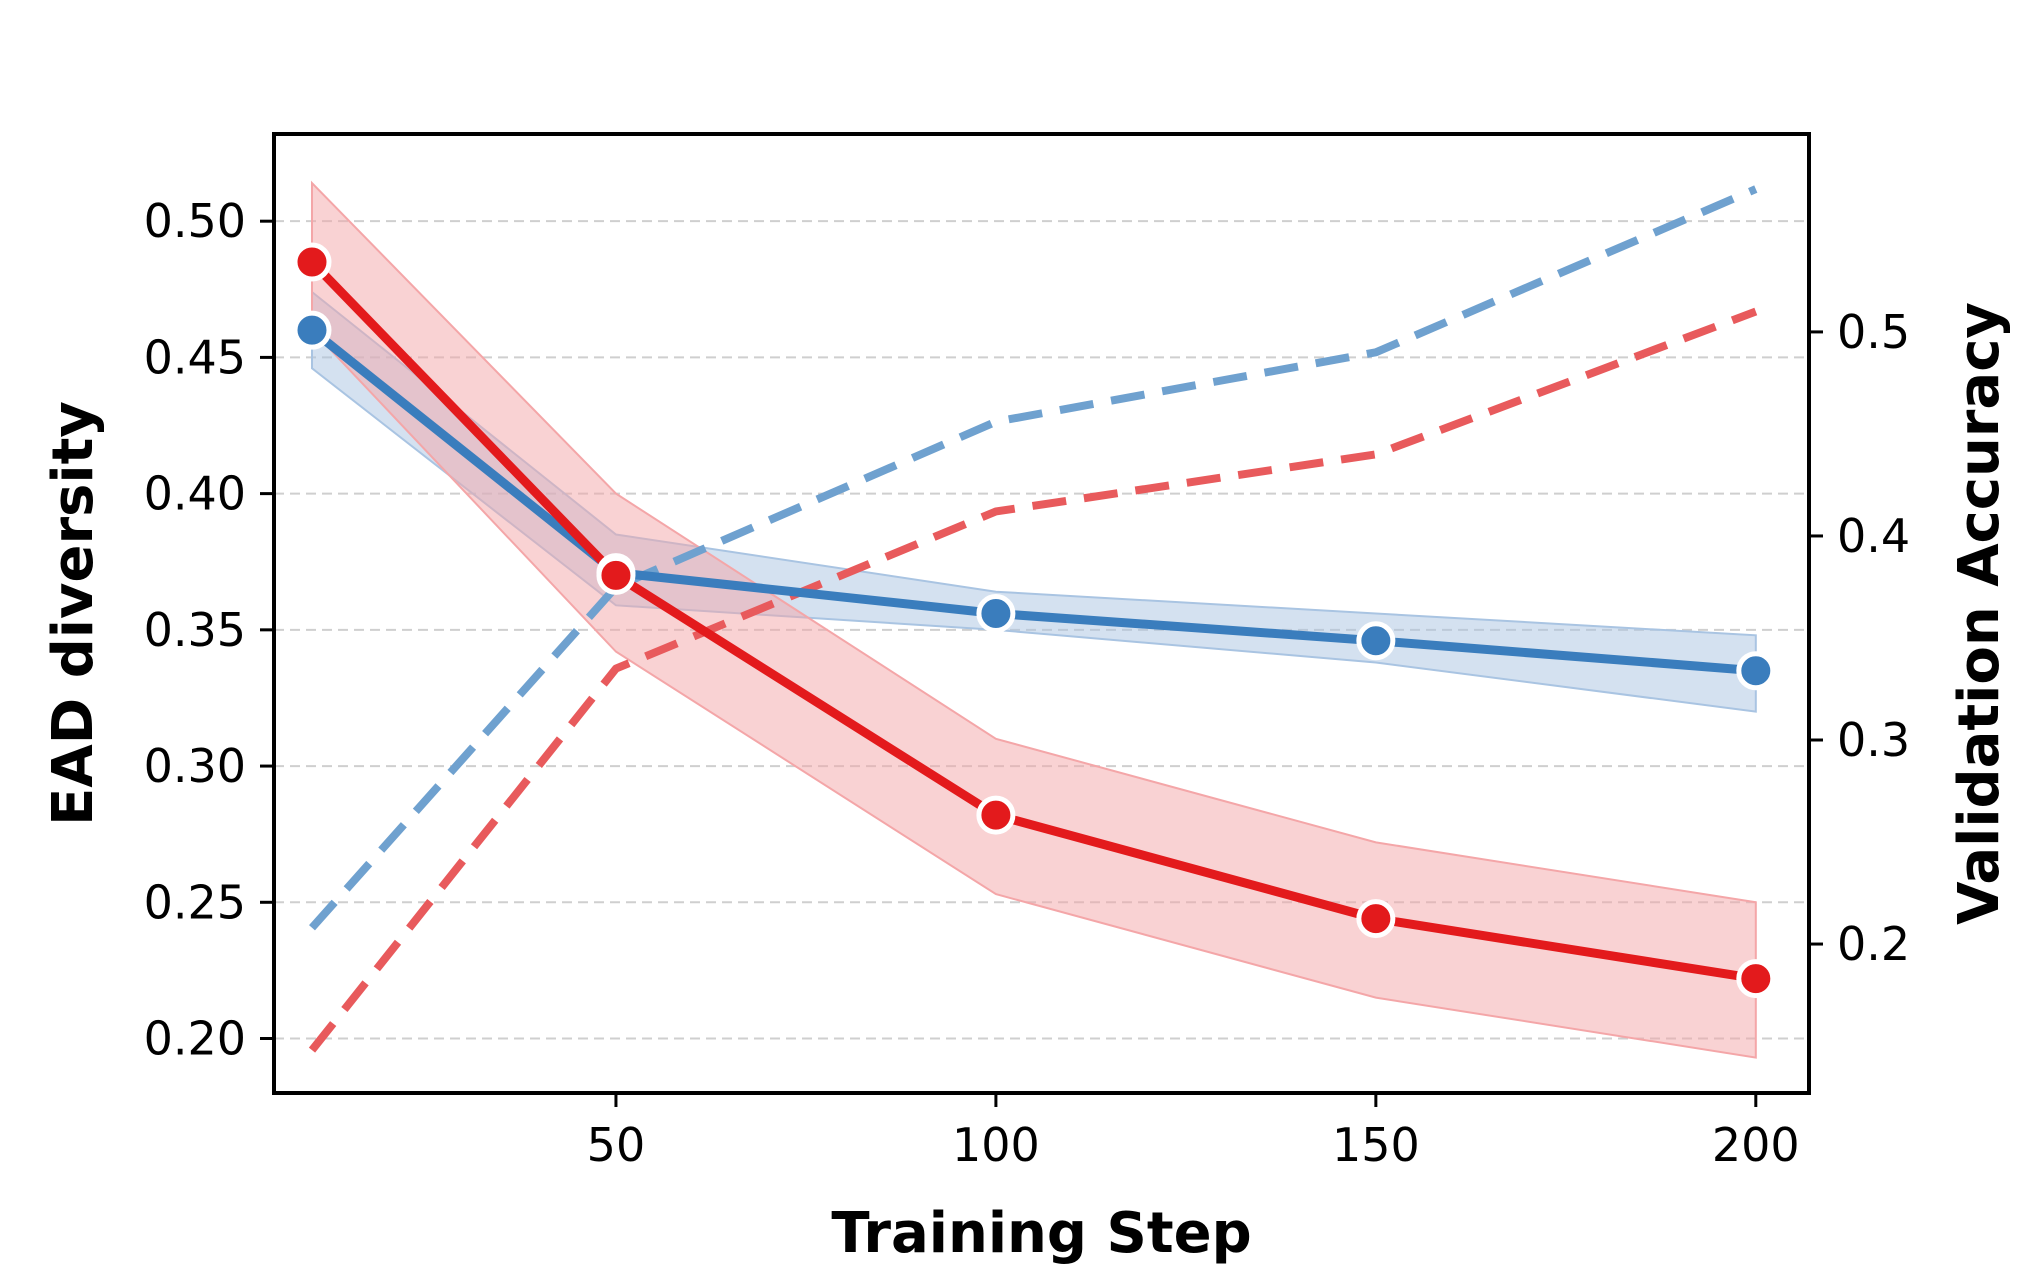 This screenshot has width=2033, height=1283. Describe the element at coordinates (996, 1145) in the screenshot. I see `x-tick-label: 100` at that location.